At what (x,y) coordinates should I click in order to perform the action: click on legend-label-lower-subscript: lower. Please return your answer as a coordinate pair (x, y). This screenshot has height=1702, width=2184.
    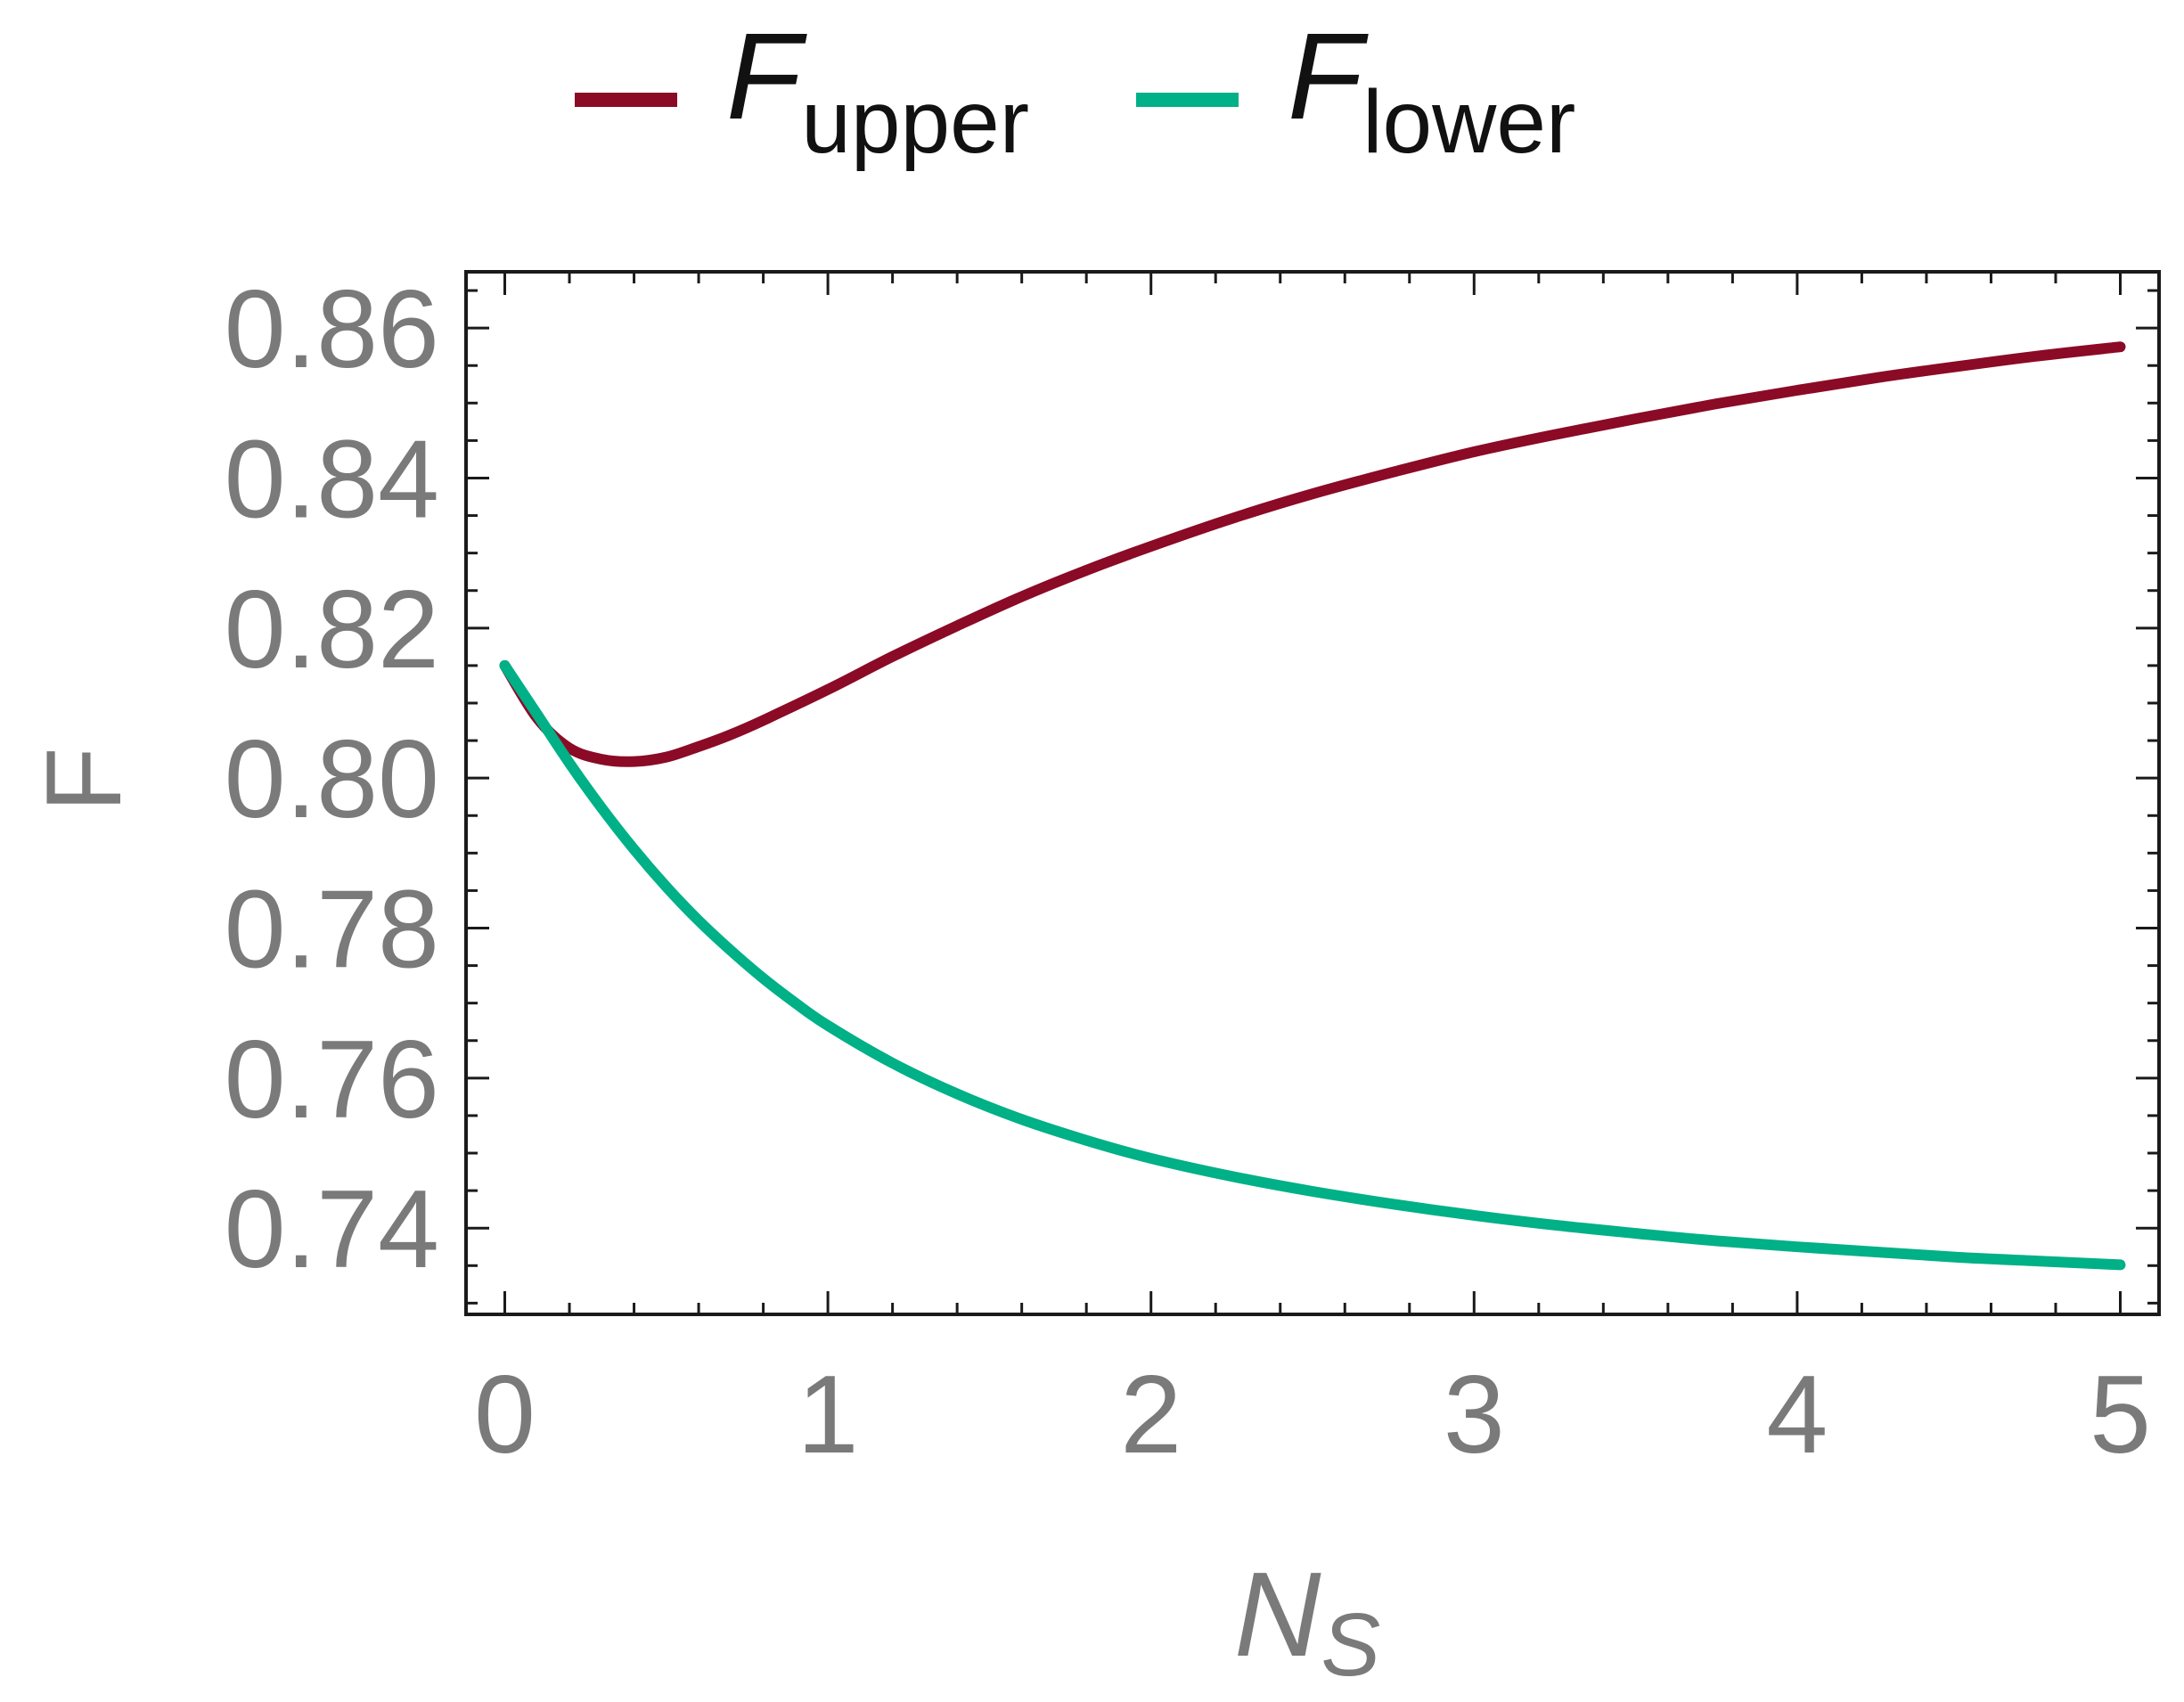
    Looking at the image, I should click on (1469, 122).